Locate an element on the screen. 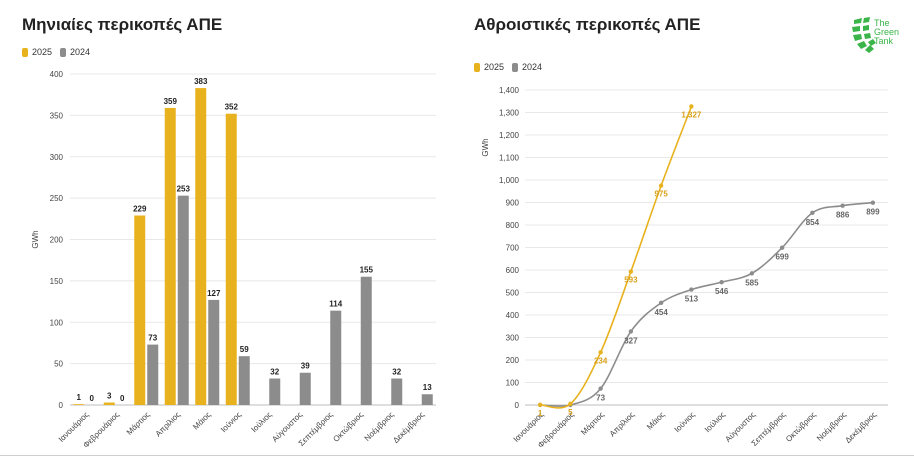 The image size is (914, 456). y-tick-label: 1,300 is located at coordinates (509, 113).